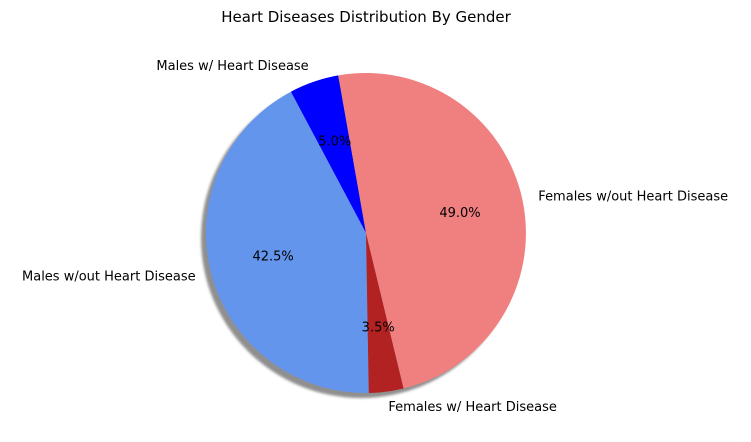  What do you see at coordinates (459, 213) in the screenshot?
I see `slice-pct-females-w-out-heart-disease: 49.0%` at bounding box center [459, 213].